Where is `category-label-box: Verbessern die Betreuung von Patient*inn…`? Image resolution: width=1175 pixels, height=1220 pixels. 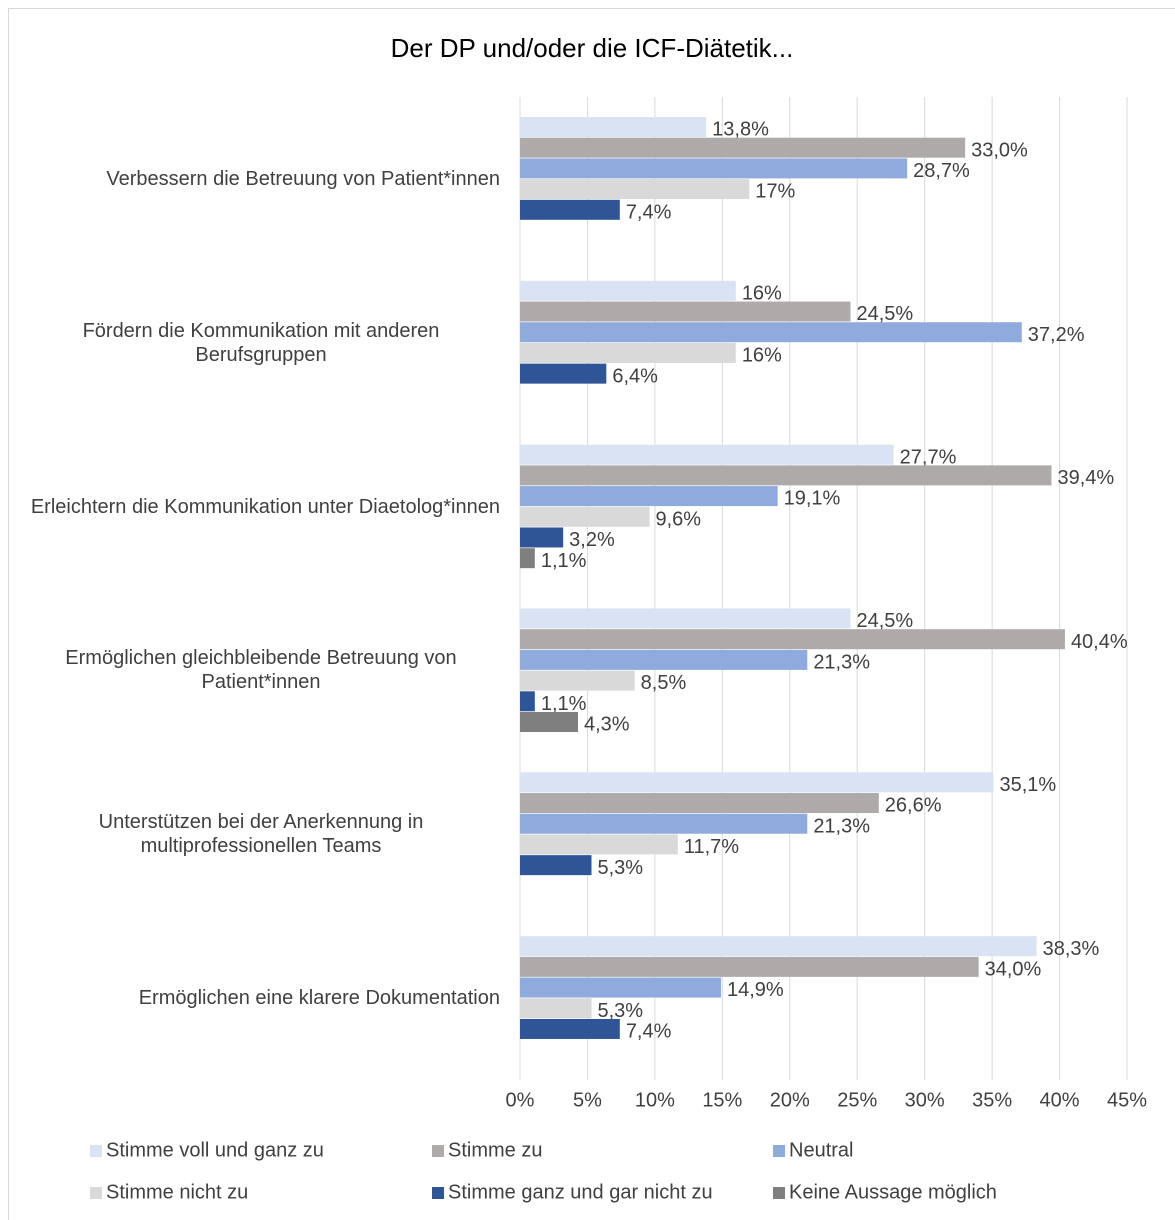 category-label-box: Verbessern die Betreuung von Patient*inn… is located at coordinates (255, 179).